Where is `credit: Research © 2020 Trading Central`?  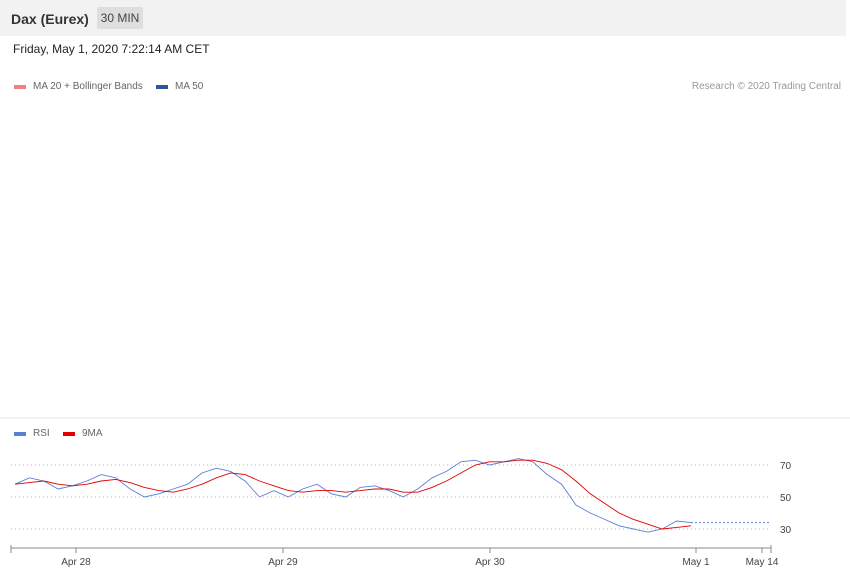 credit: Research © 2020 Trading Central is located at coordinates (766, 86).